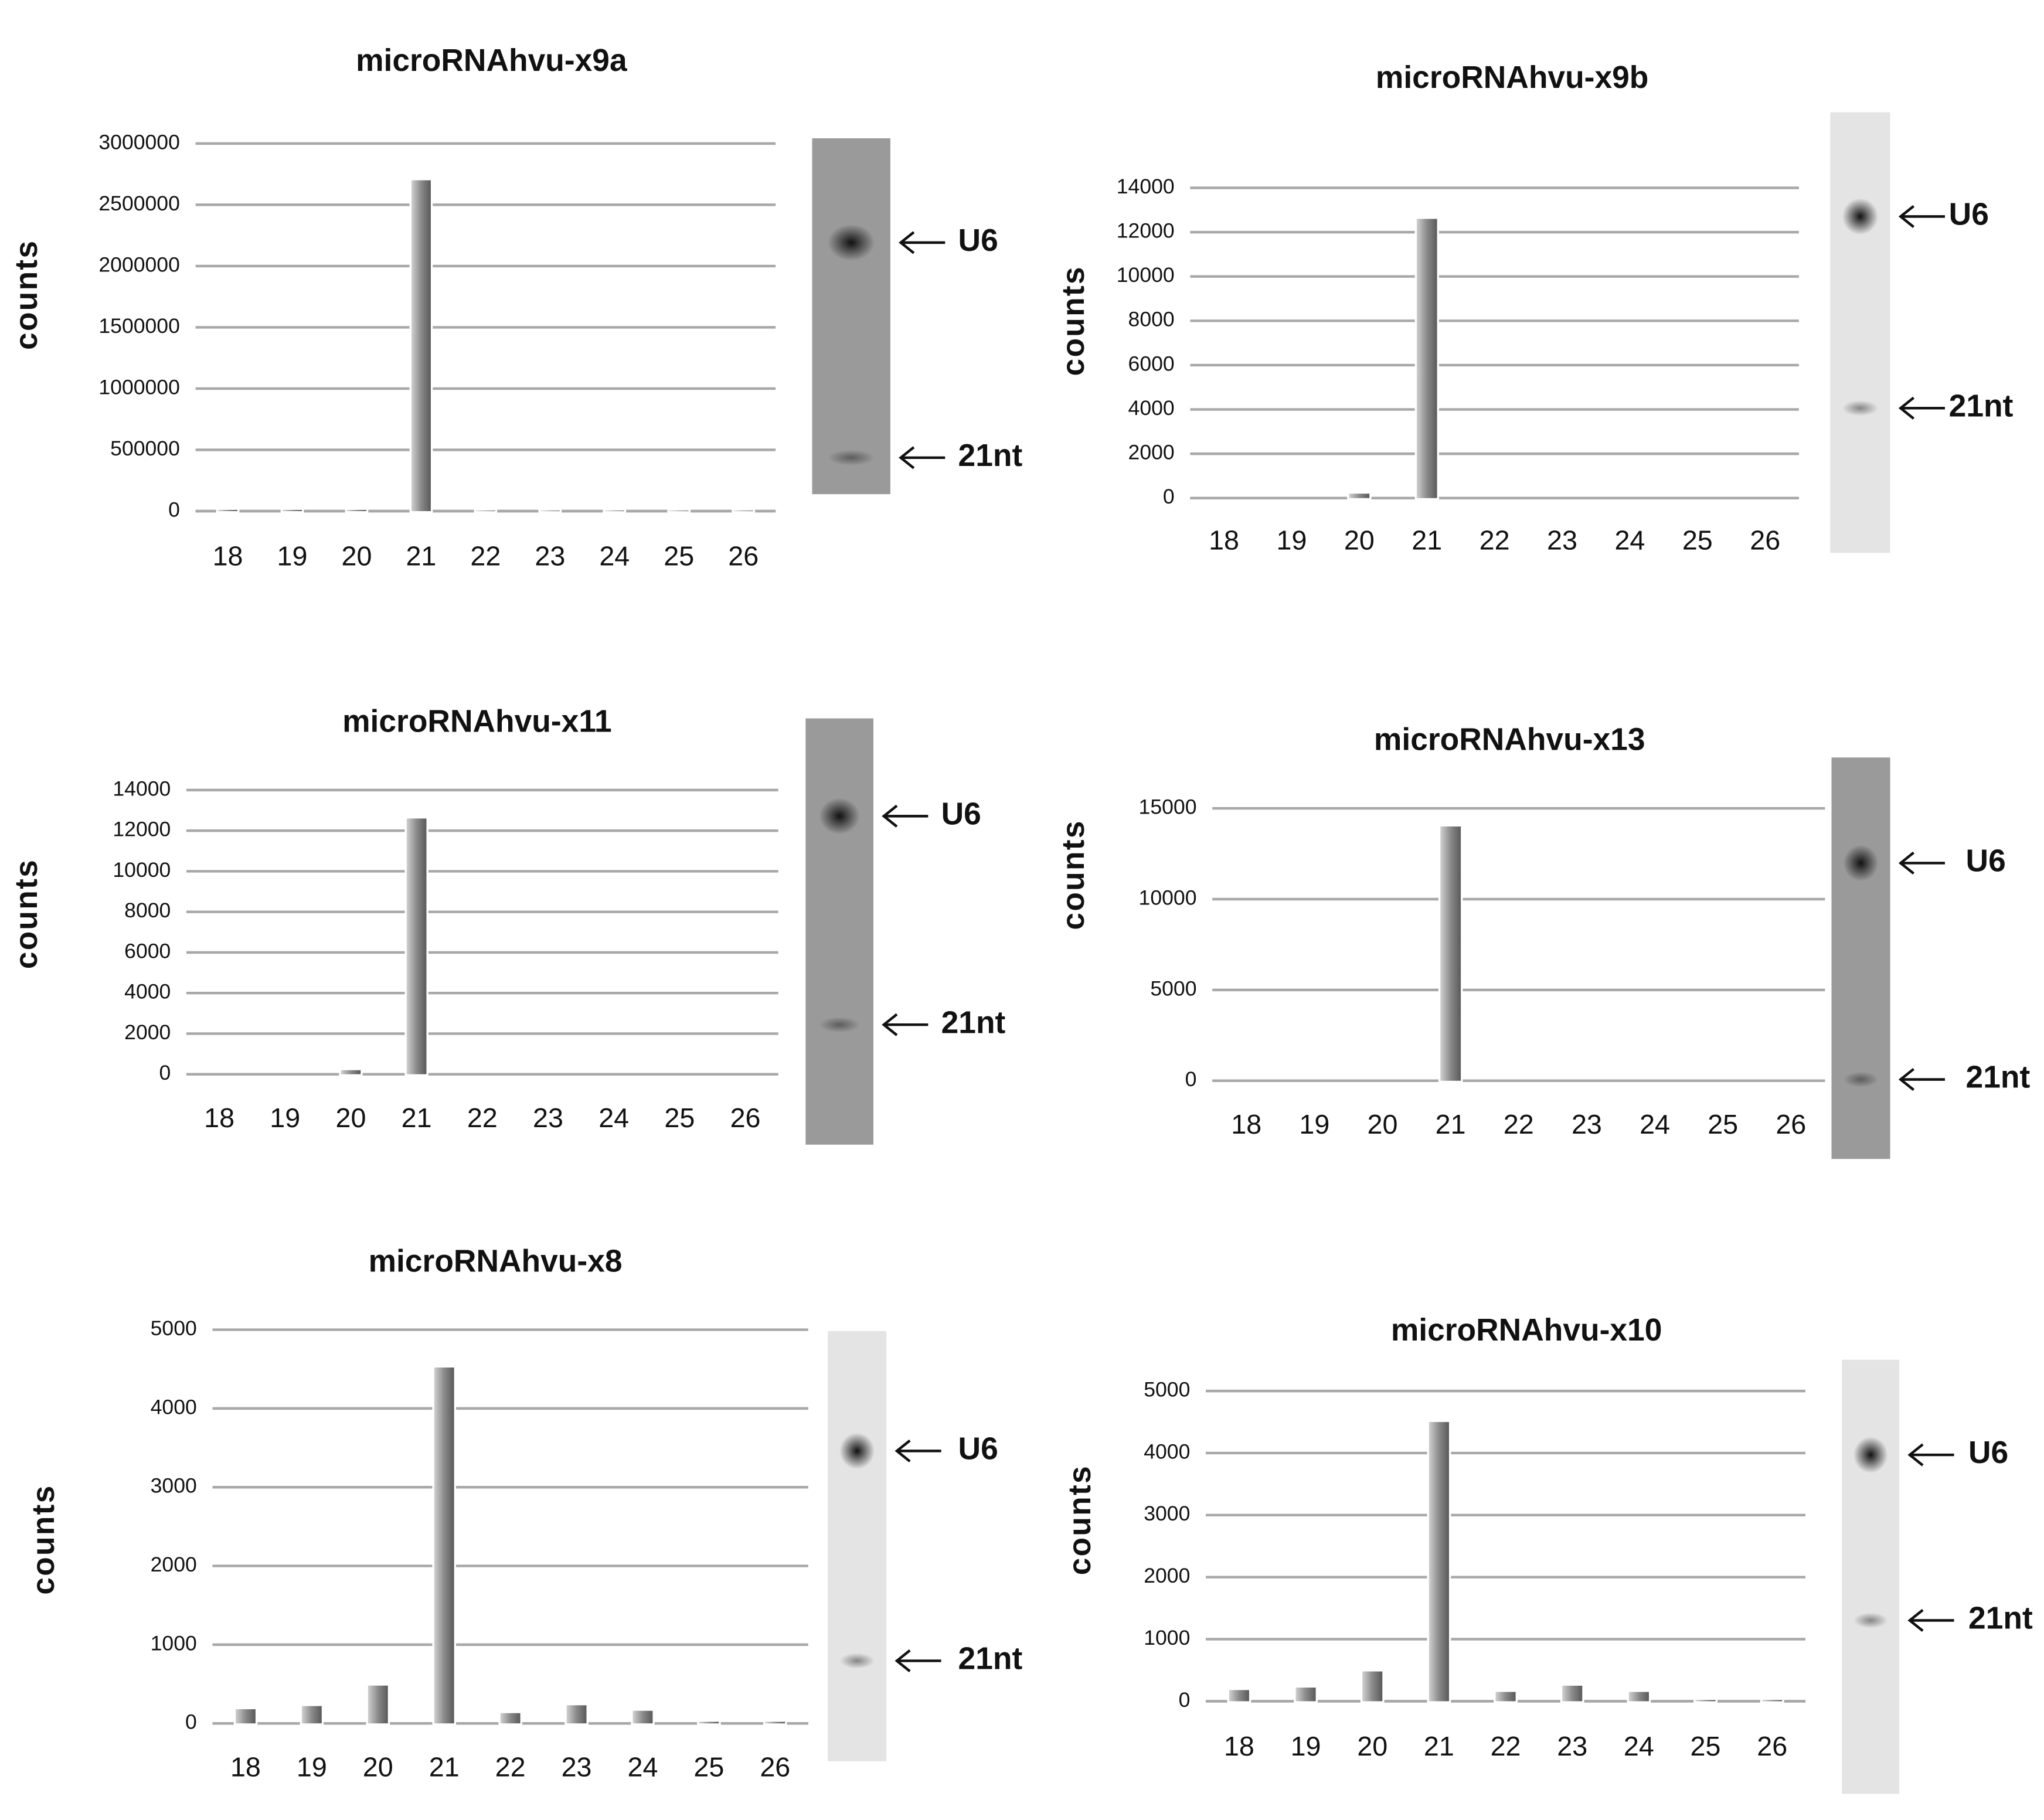  What do you see at coordinates (1151, 364) in the screenshot?
I see `y-tick-label: 6000` at bounding box center [1151, 364].